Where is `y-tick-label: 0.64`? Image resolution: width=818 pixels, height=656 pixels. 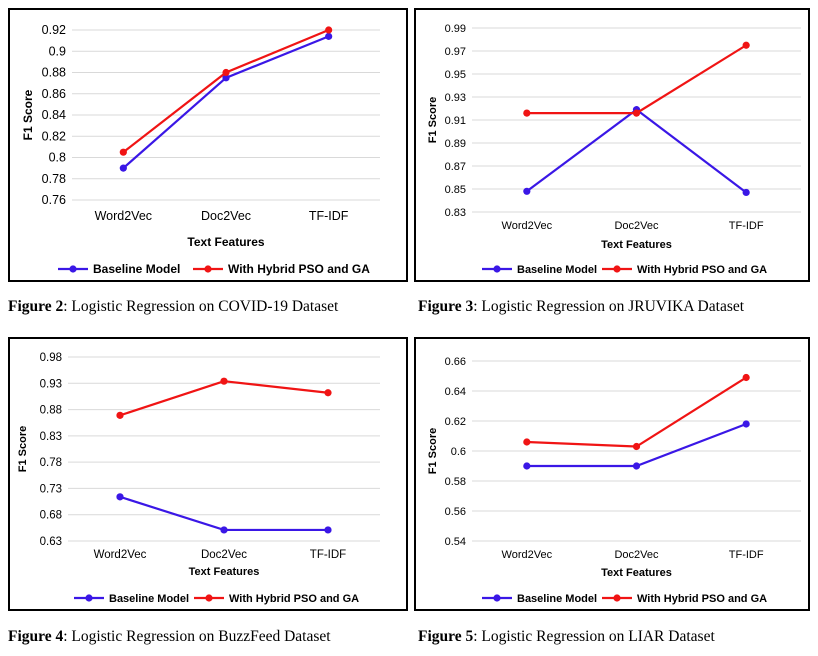
y-tick-label: 0.64 is located at coordinates (455, 392).